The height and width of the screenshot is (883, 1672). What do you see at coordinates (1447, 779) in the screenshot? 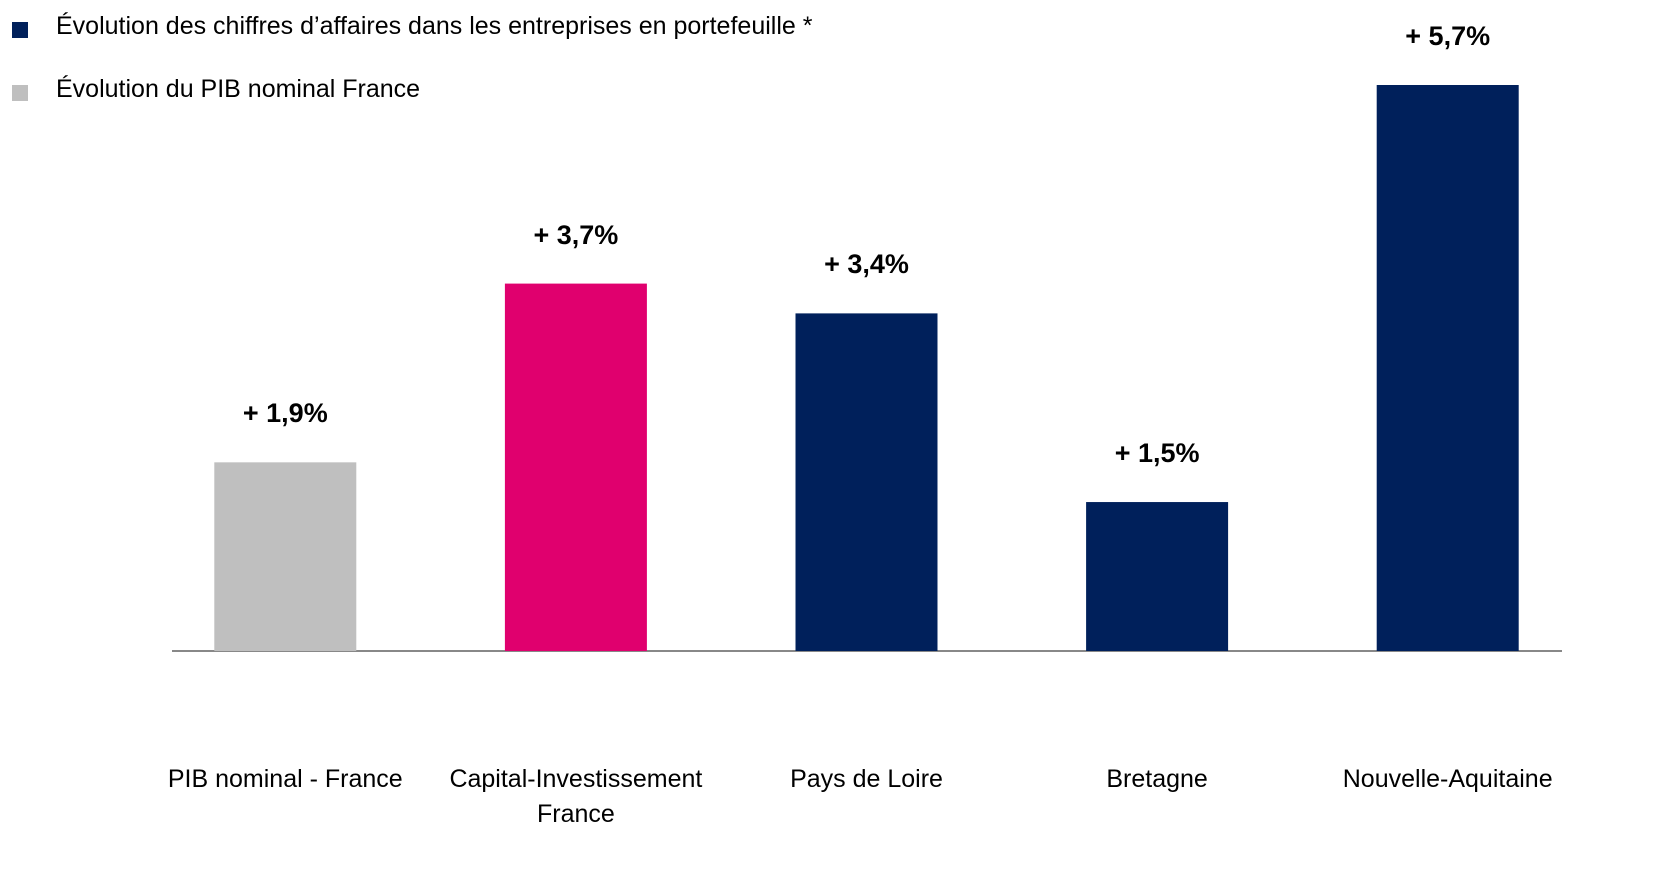
I see `category-label: Nouvelle-Aquitaine` at bounding box center [1447, 779].